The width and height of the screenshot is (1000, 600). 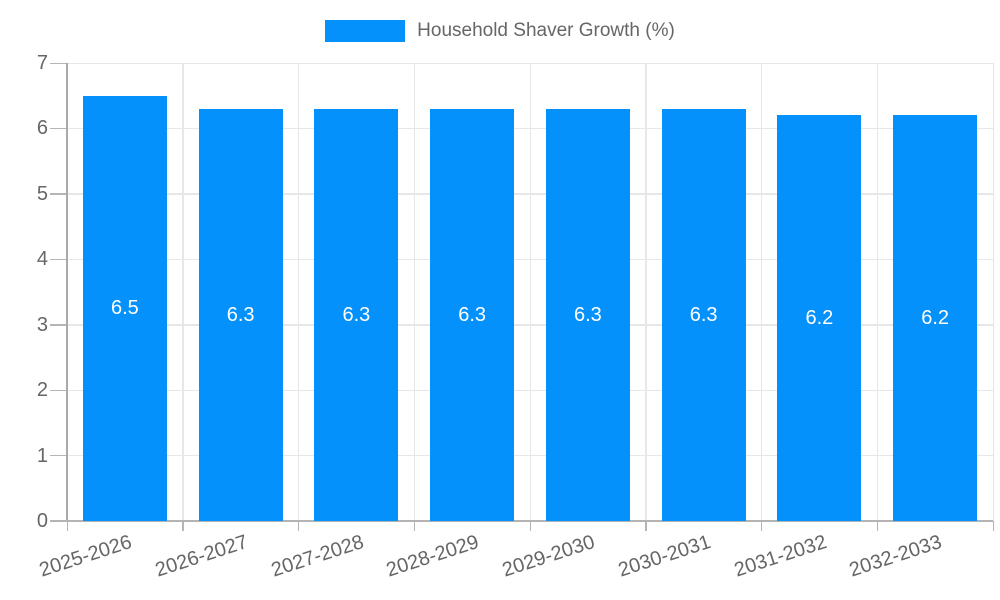 What do you see at coordinates (42, 390) in the screenshot?
I see `y-axis-tick-label: 2` at bounding box center [42, 390].